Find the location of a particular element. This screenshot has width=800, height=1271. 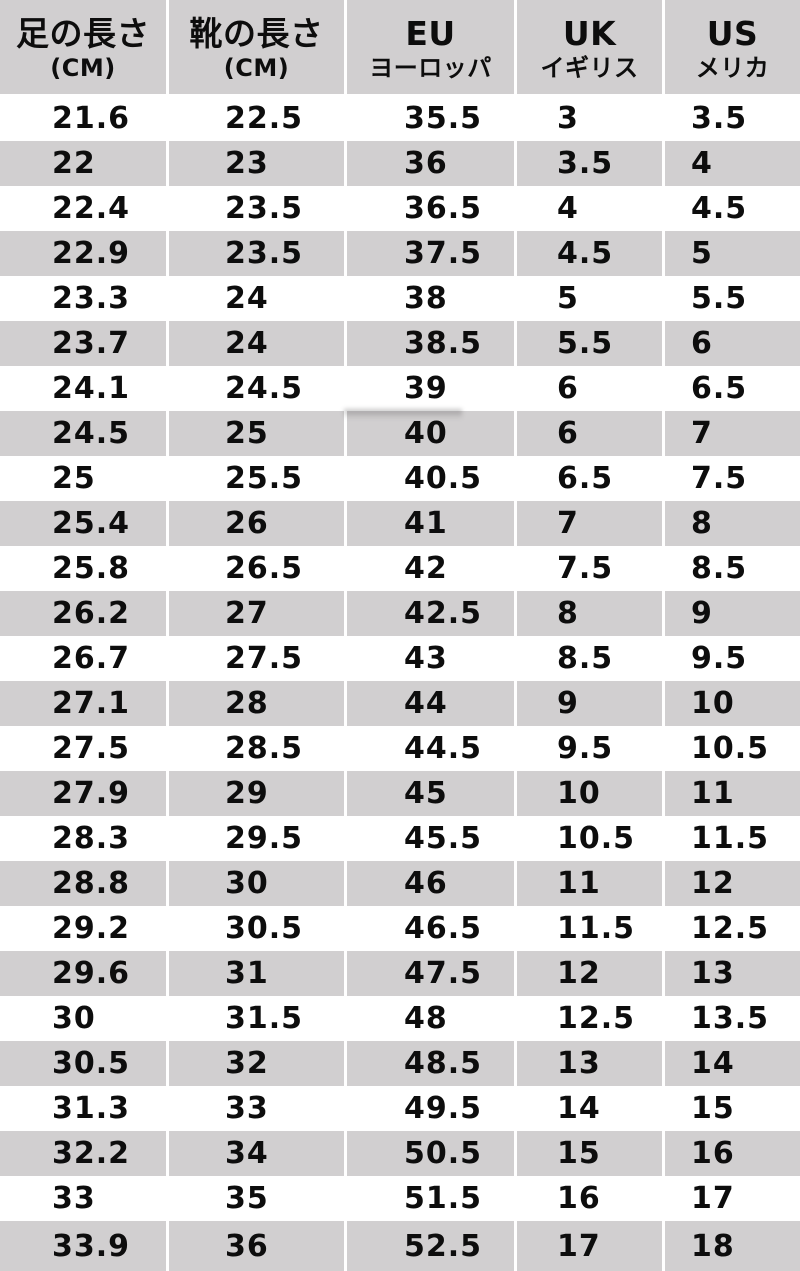

table-cell: 14 is located at coordinates (732, 1063).